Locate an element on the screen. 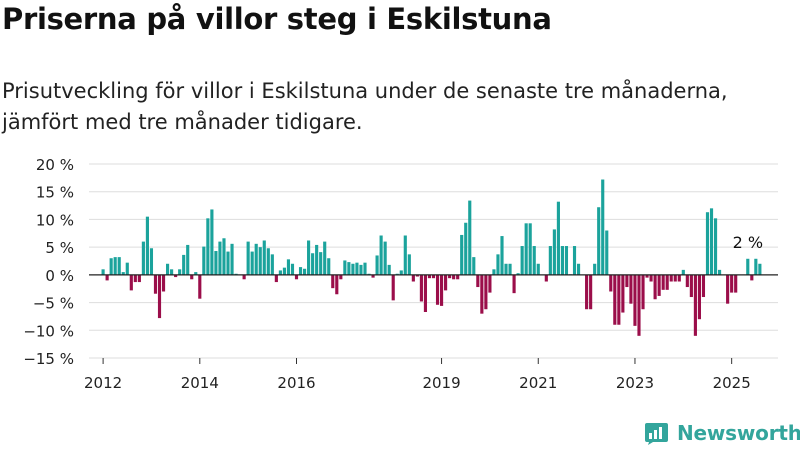 The width and height of the screenshot is (800, 450). x-tick-label: 2014 is located at coordinates (200, 383).